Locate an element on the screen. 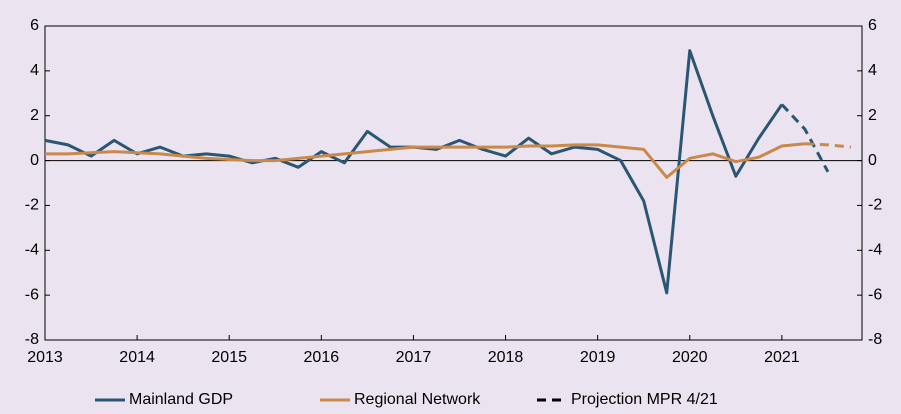  y-tick-label: -6 is located at coordinates (32, 294).